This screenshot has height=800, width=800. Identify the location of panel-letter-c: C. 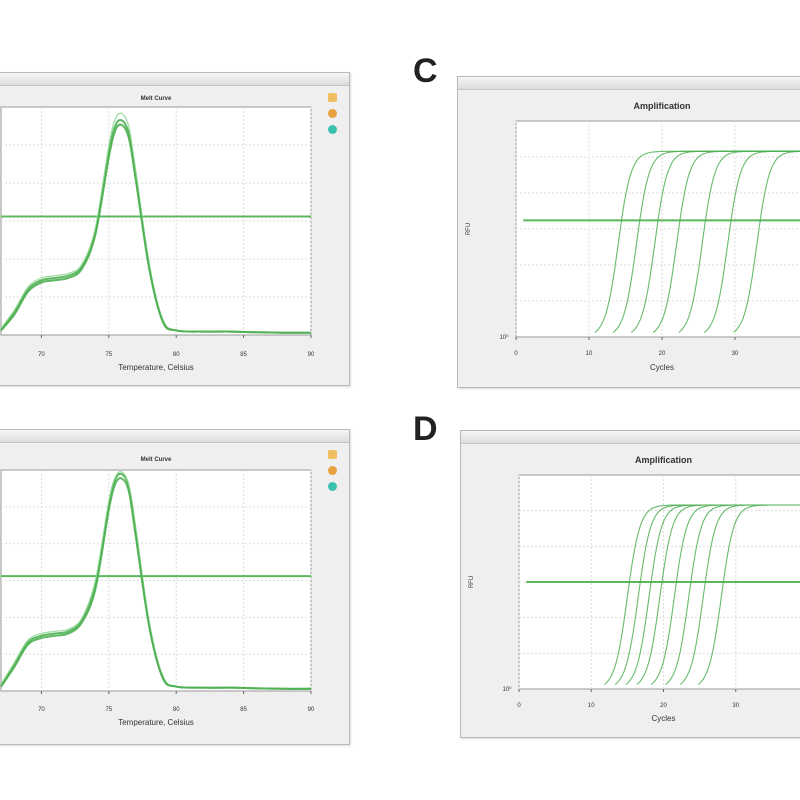
(425, 71).